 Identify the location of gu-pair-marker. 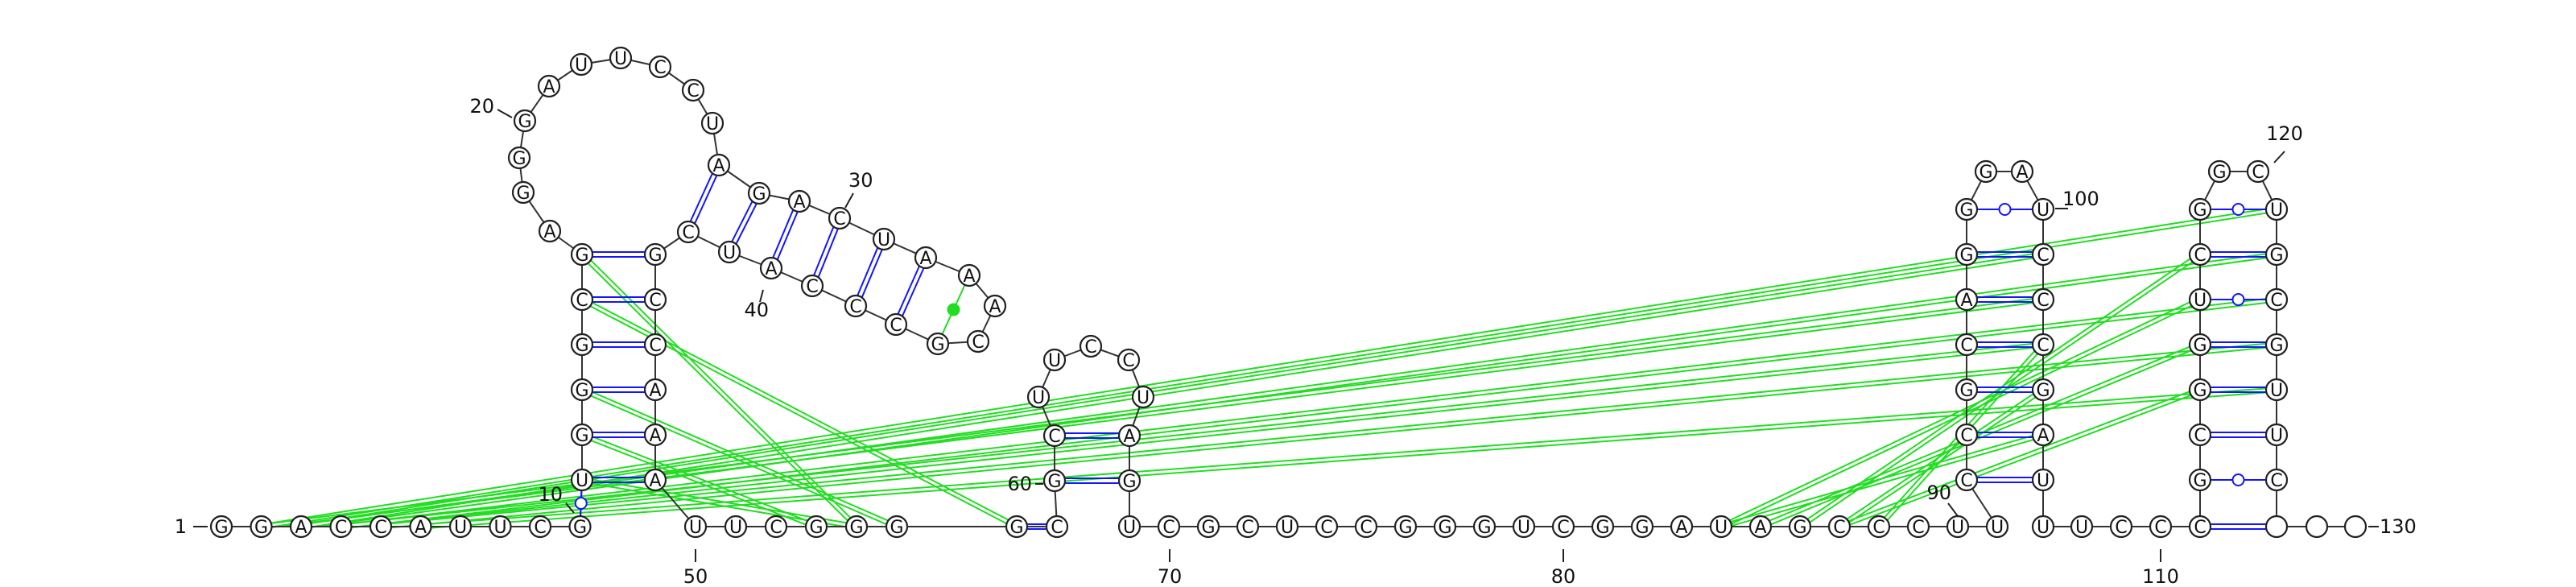
(953, 310).